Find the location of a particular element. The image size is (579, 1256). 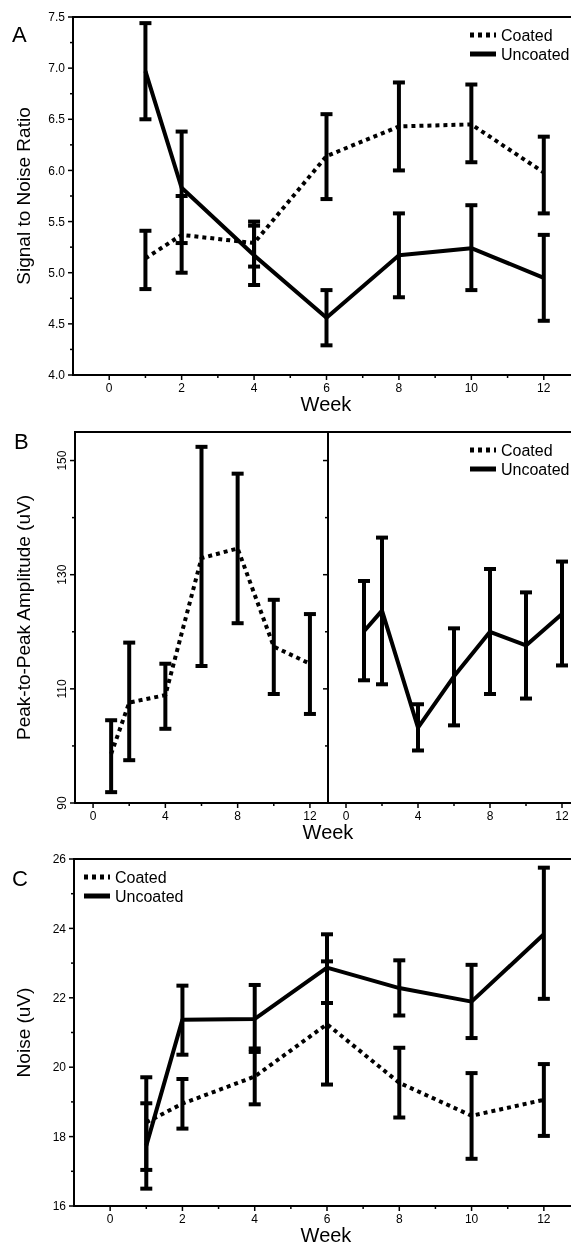

chart-title: B is located at coordinates (21, 441).